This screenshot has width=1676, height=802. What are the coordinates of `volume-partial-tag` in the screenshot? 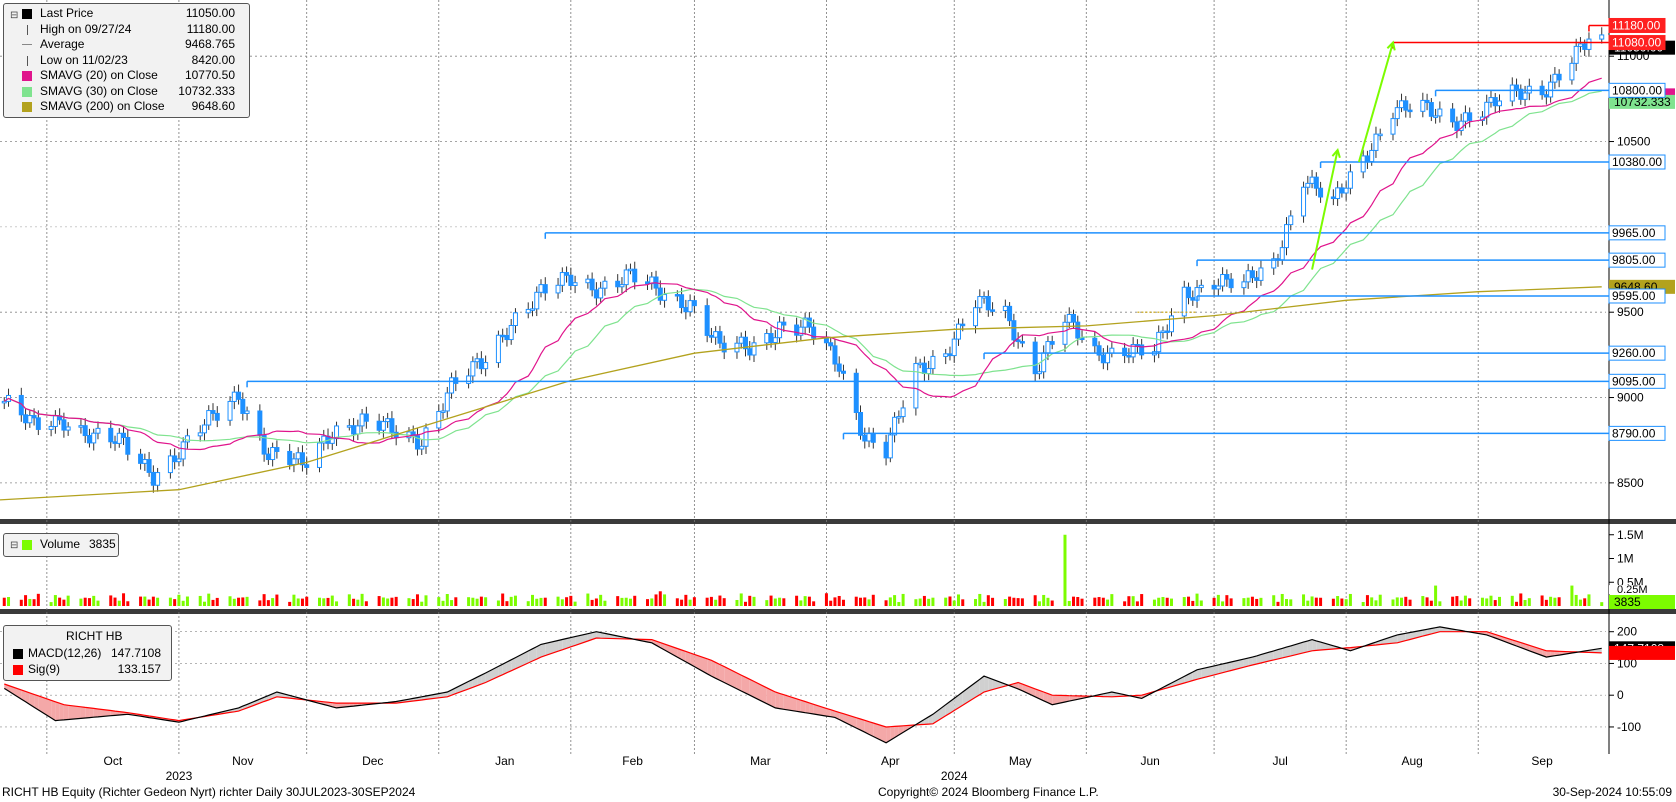 It's located at (1642, 590).